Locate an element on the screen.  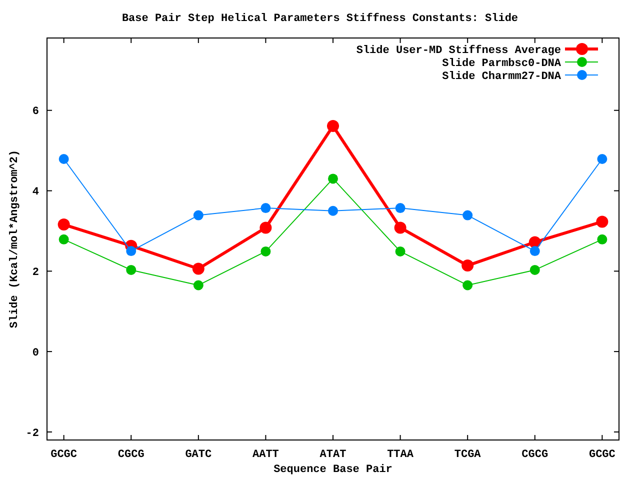
x-tick-label: TTAA is located at coordinates (400, 455).